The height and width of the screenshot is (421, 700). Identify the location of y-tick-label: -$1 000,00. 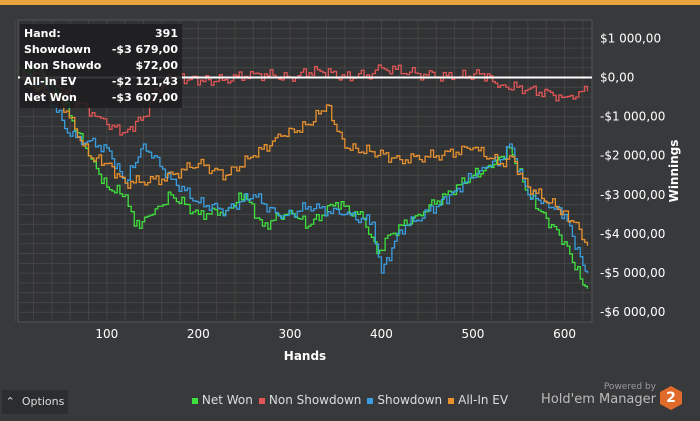
(632, 117).